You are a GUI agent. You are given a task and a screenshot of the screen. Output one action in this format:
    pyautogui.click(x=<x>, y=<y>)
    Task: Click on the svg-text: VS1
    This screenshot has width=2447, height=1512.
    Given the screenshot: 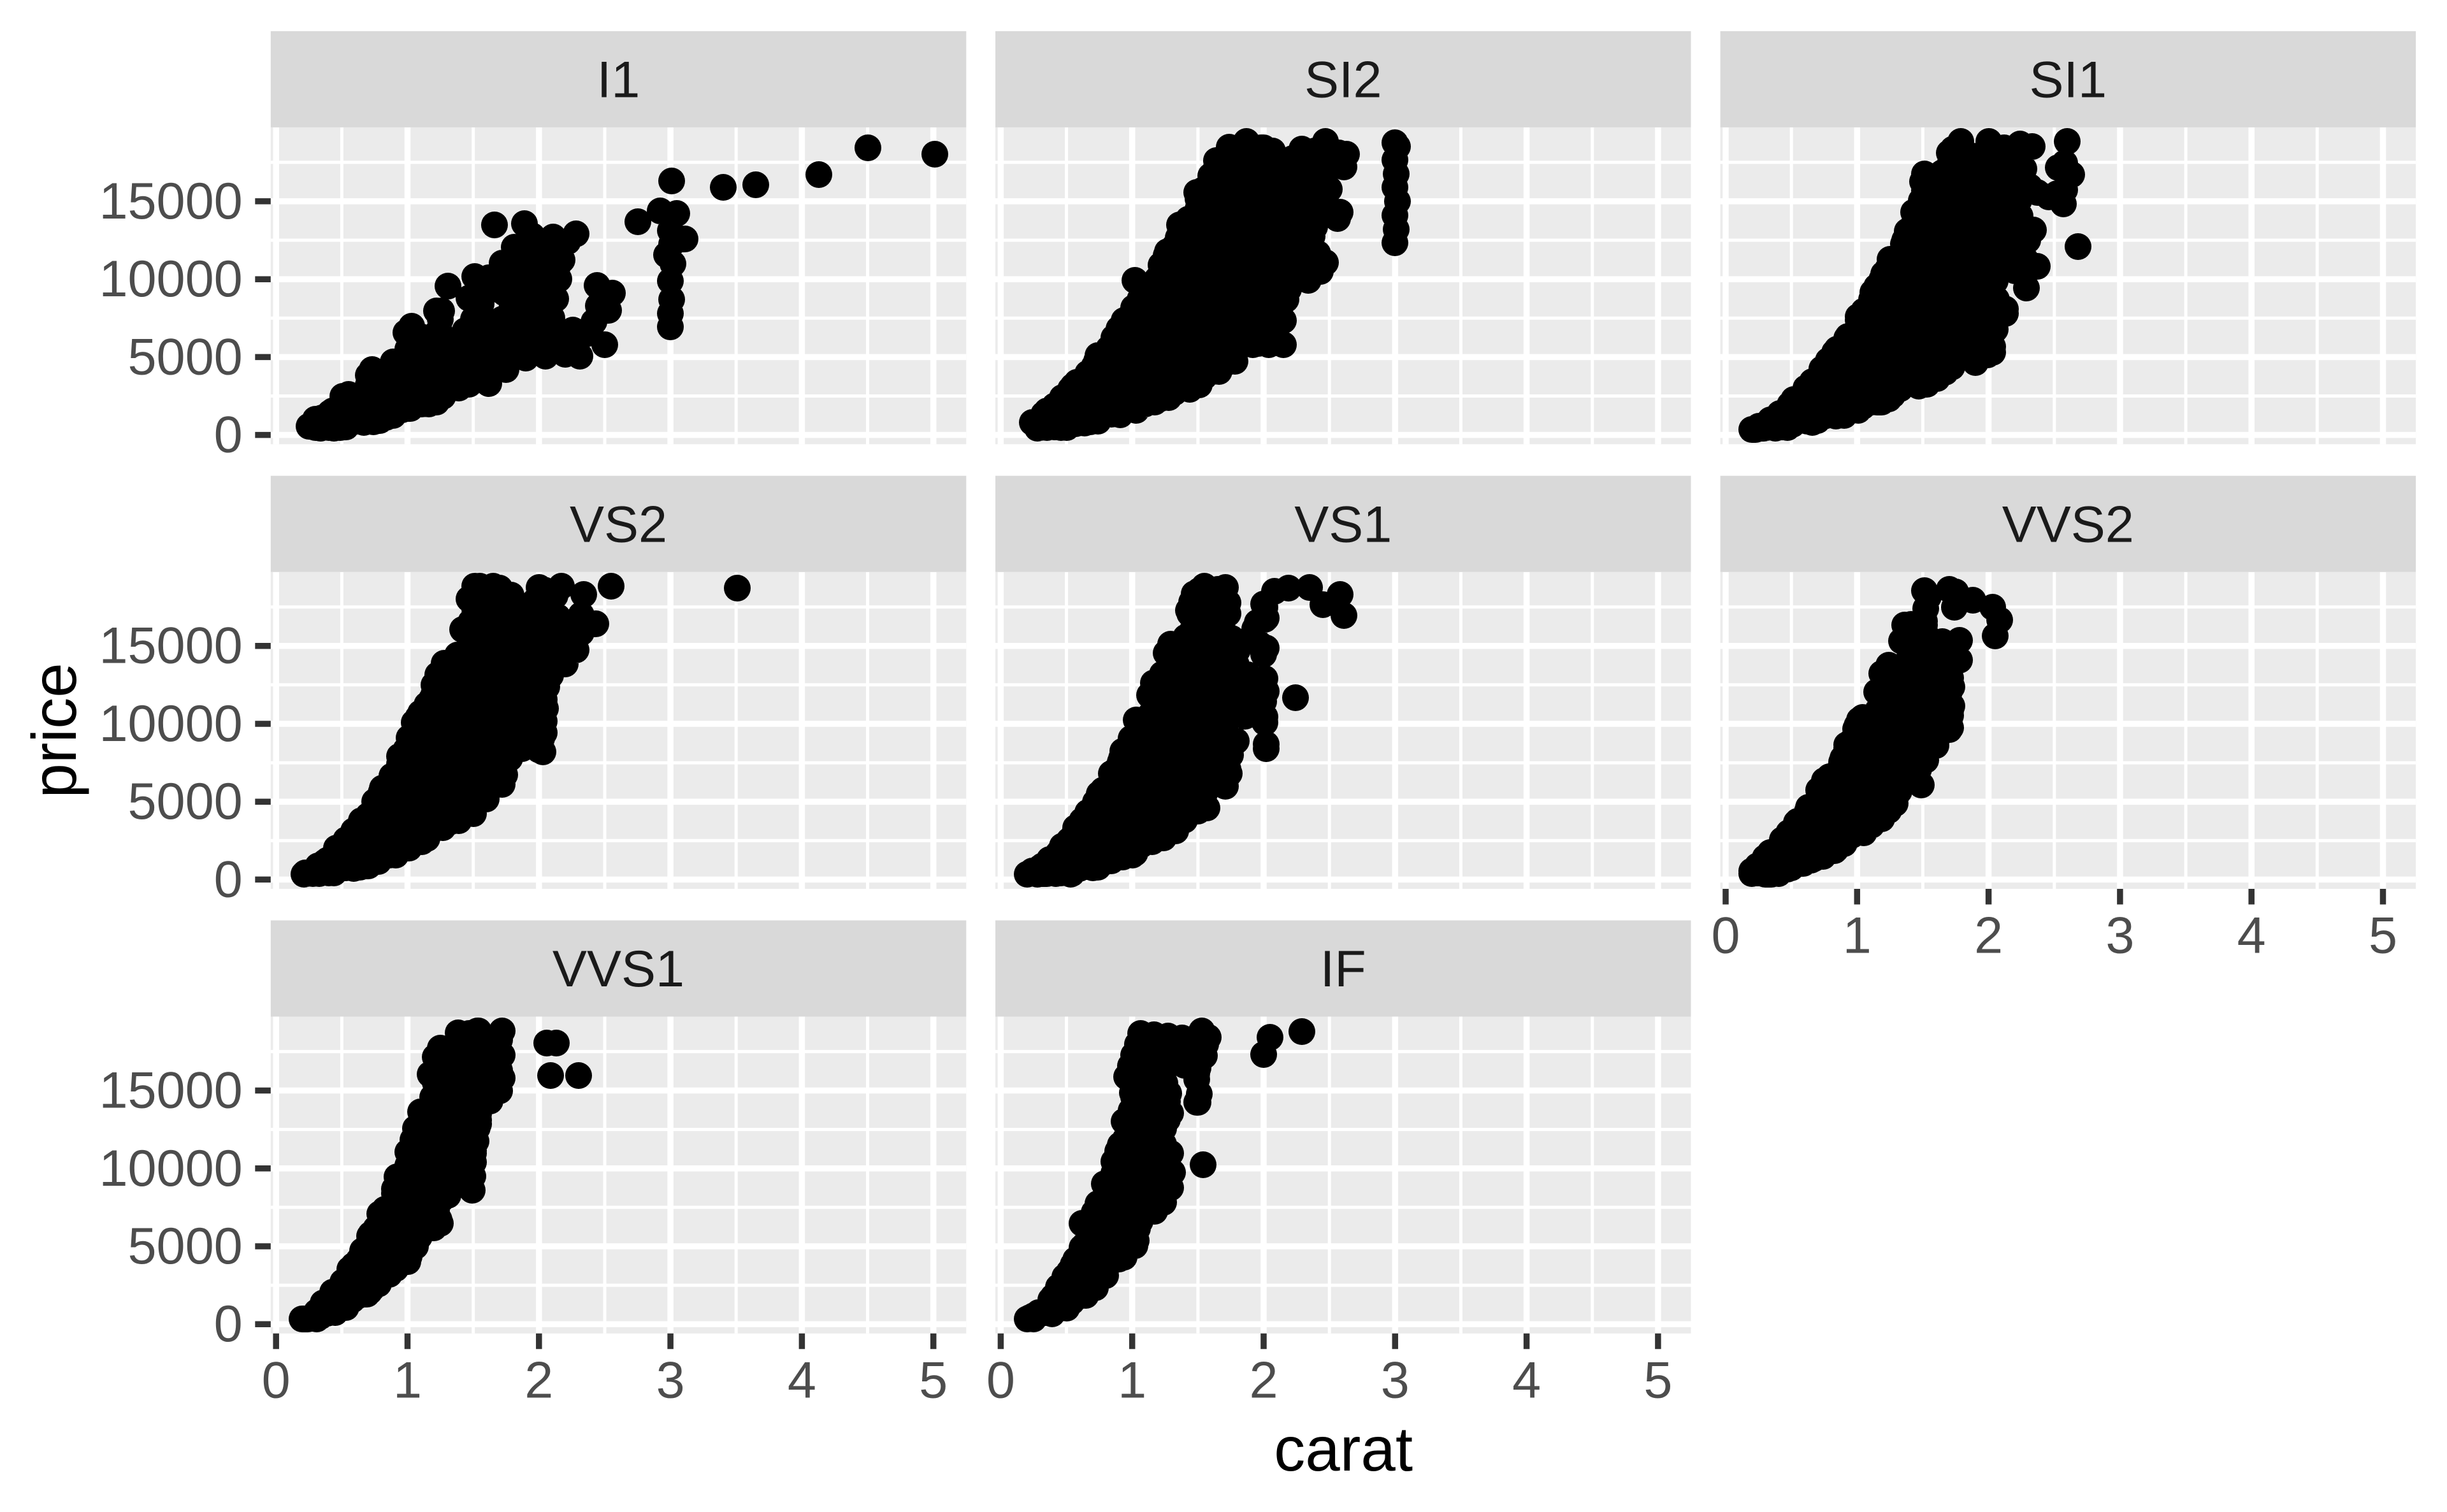 What is the action you would take?
    pyautogui.click(x=1343, y=524)
    